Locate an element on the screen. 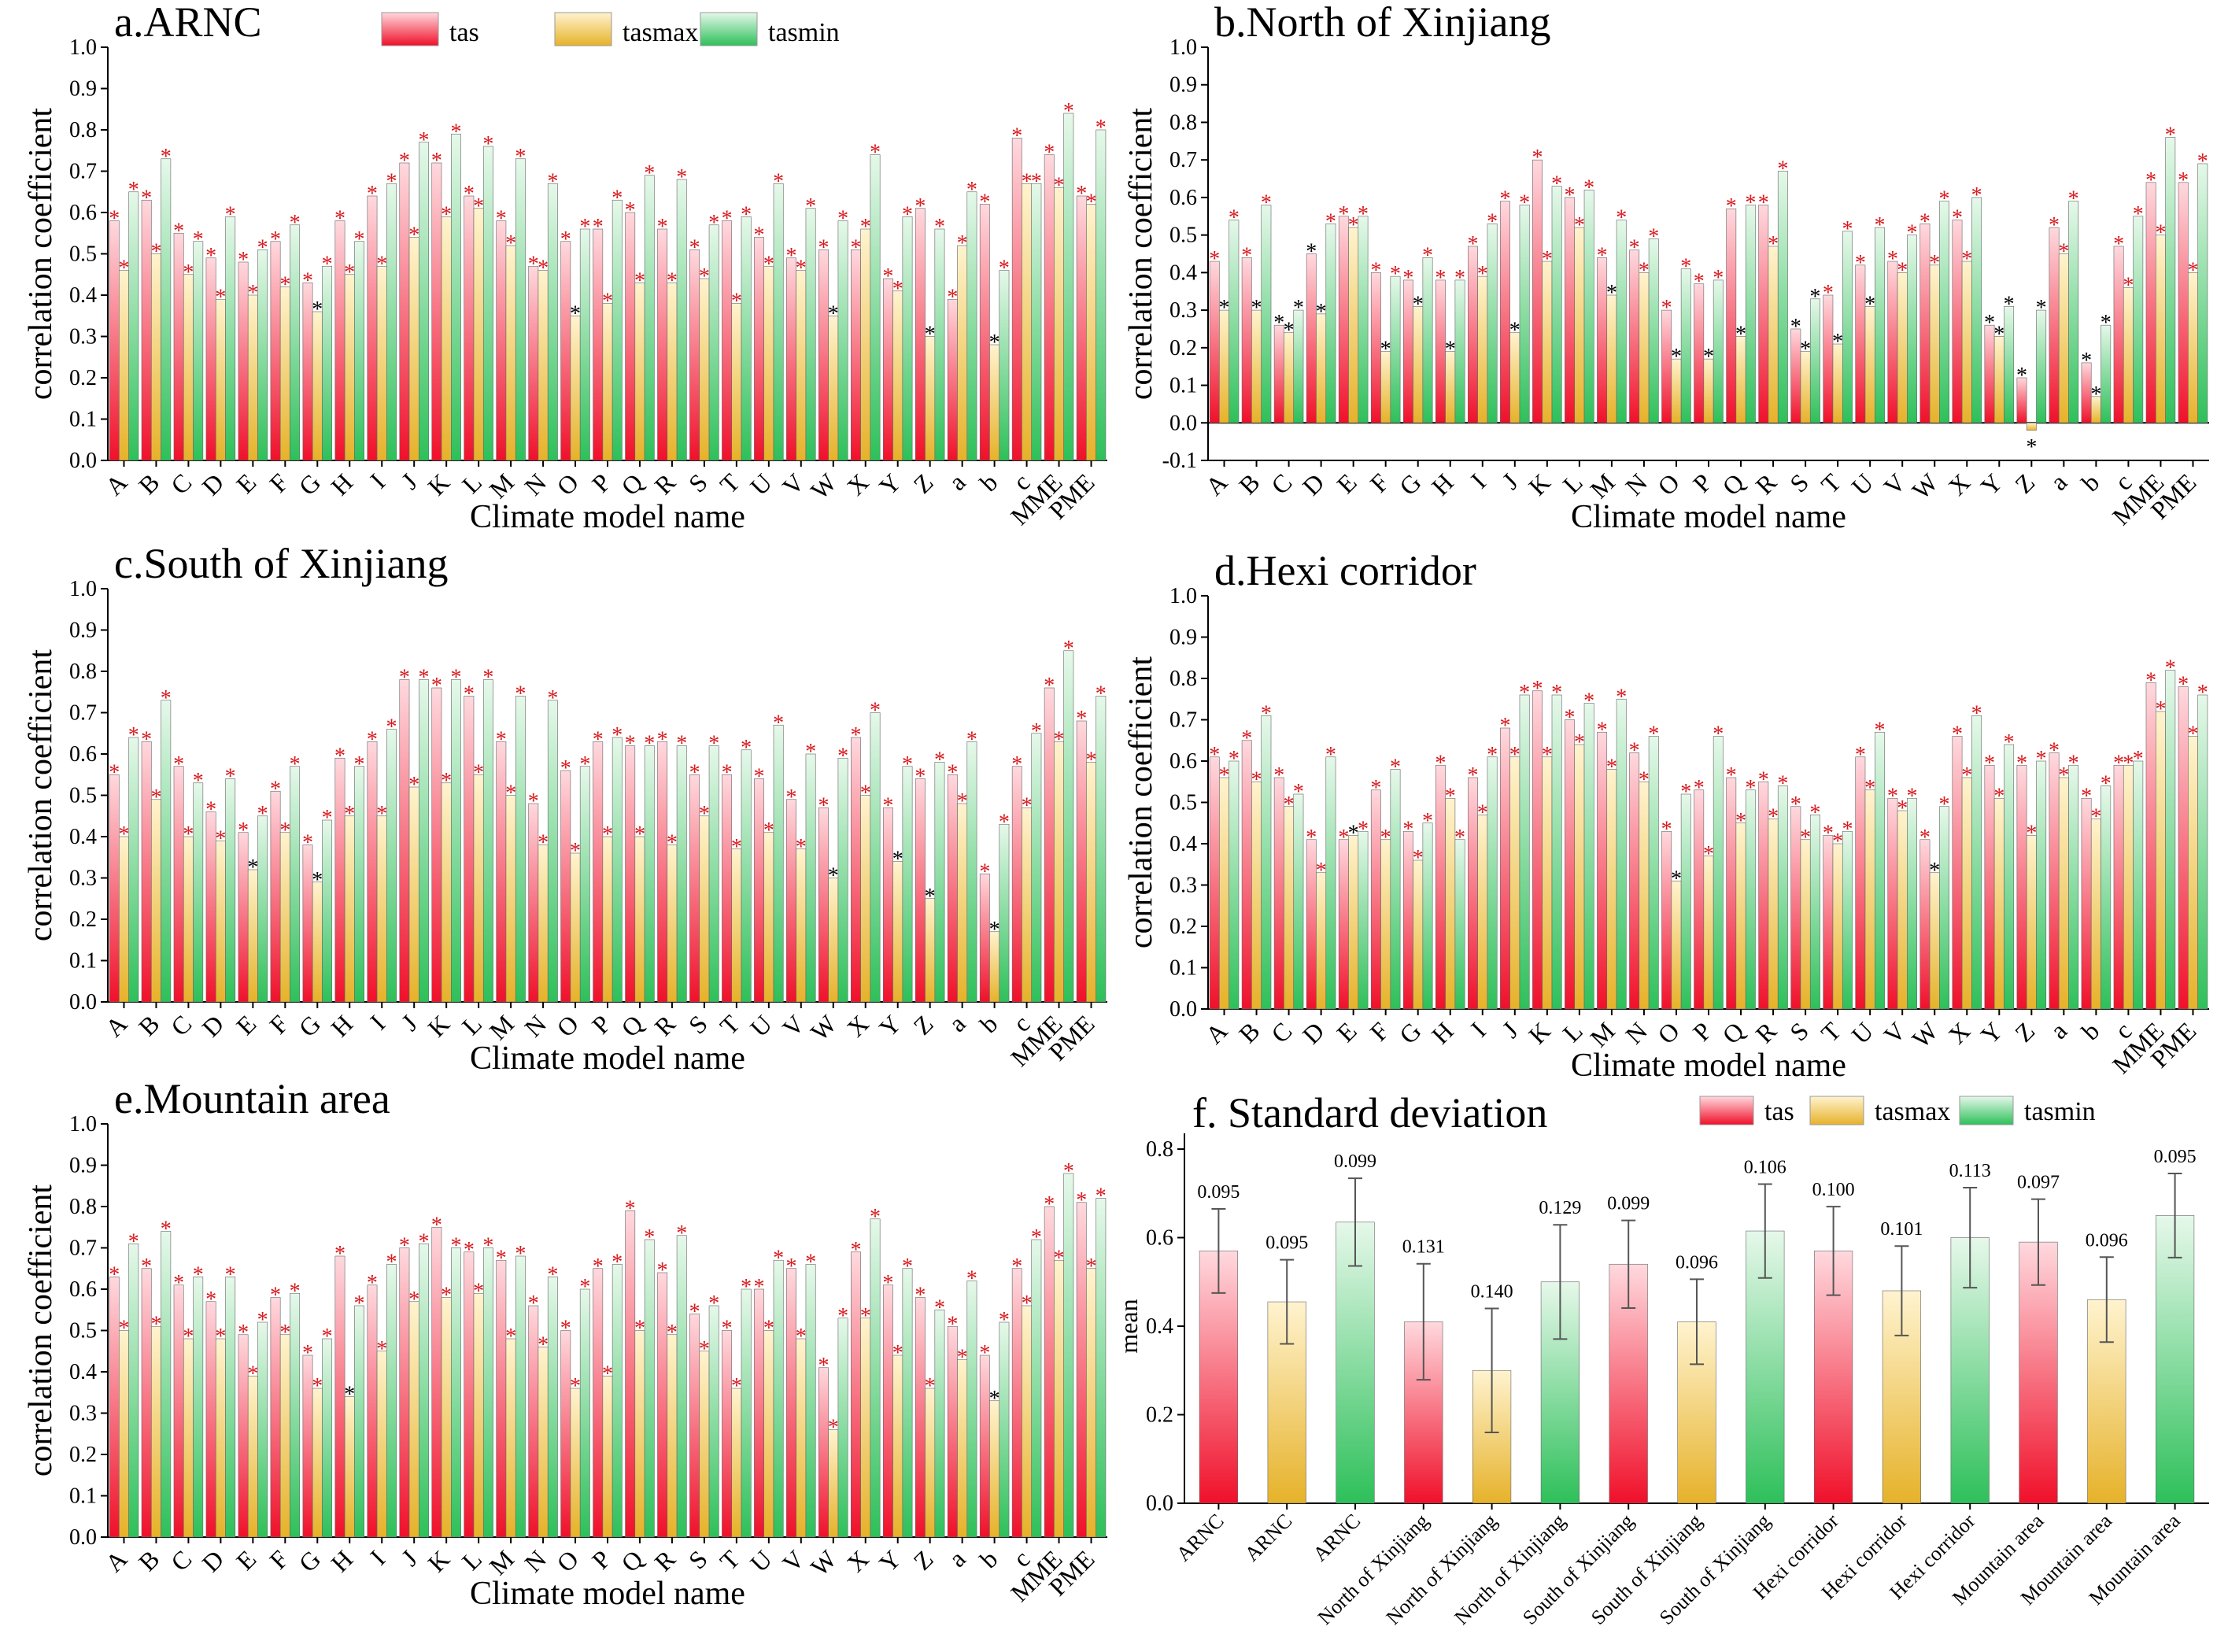  y-axis-title: mean is located at coordinates (1128, 1326).